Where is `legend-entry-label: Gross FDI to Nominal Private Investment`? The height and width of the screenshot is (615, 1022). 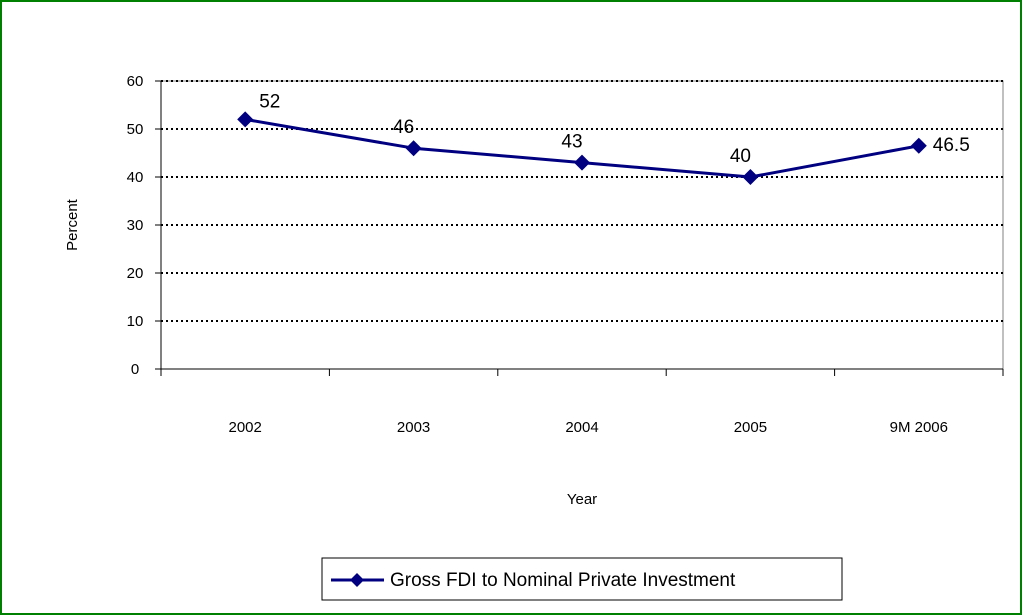
legend-entry-label: Gross FDI to Nominal Private Investment is located at coordinates (563, 580).